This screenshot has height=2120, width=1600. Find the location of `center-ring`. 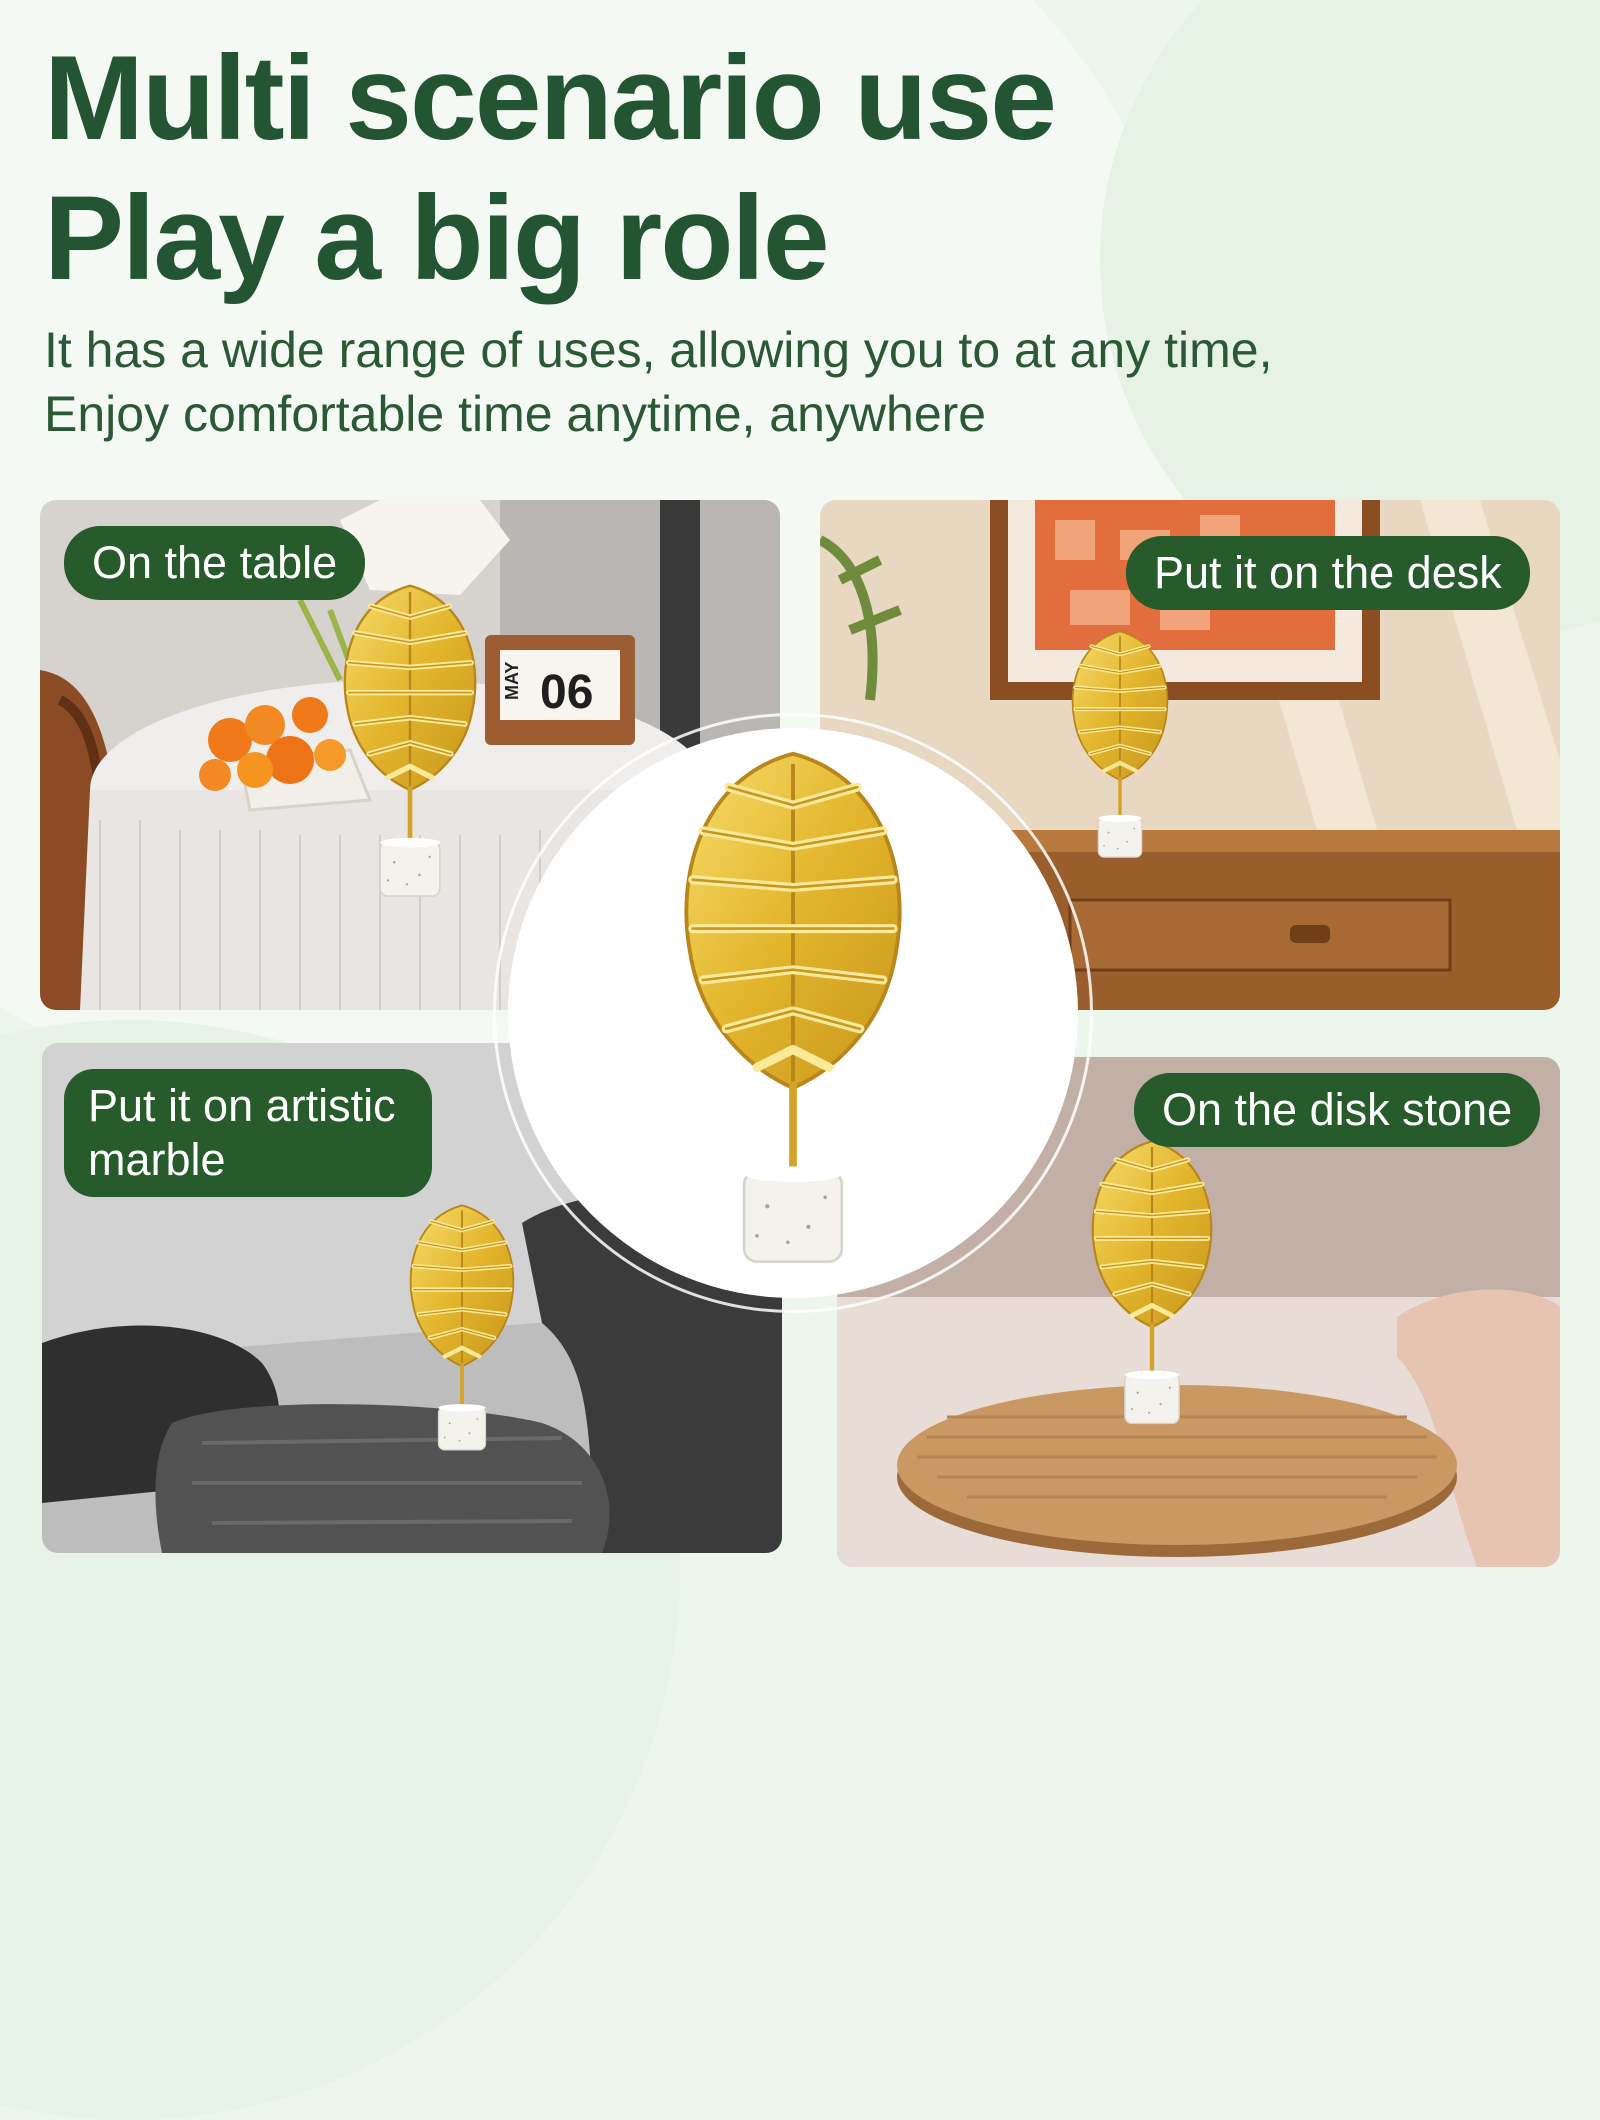

center-ring is located at coordinates (793, 1013).